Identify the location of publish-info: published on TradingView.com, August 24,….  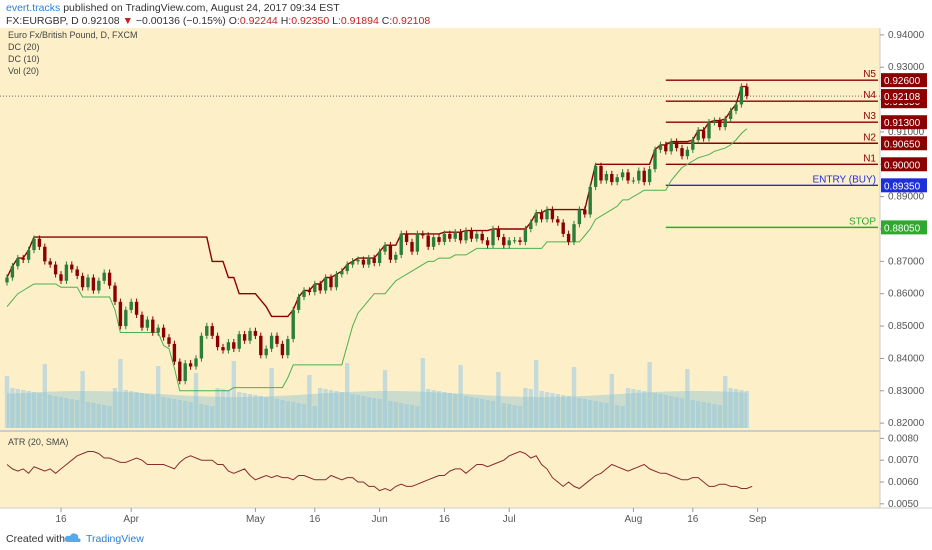
(201, 8).